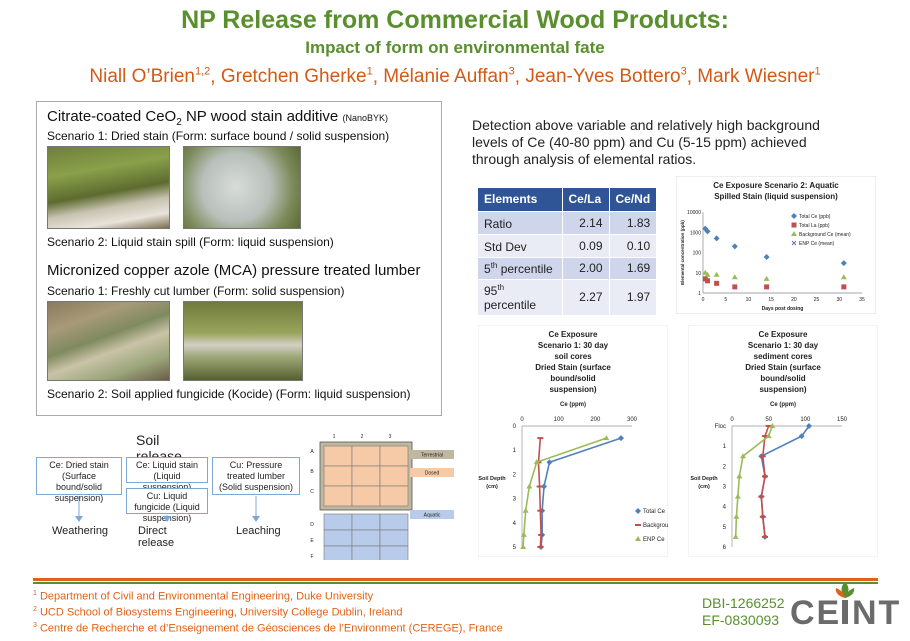  Describe the element at coordinates (568, 296) in the screenshot. I see `table-row: 95th percentile 2.27 1.97` at that location.